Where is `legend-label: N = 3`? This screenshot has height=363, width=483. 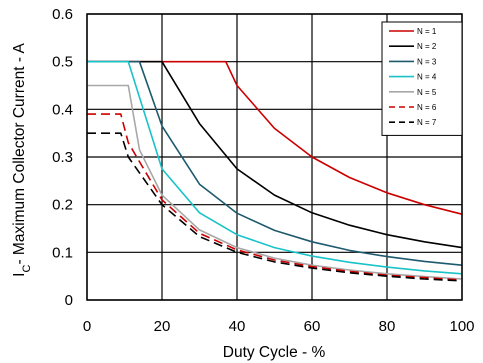
legend-label: N = 3 is located at coordinates (427, 61).